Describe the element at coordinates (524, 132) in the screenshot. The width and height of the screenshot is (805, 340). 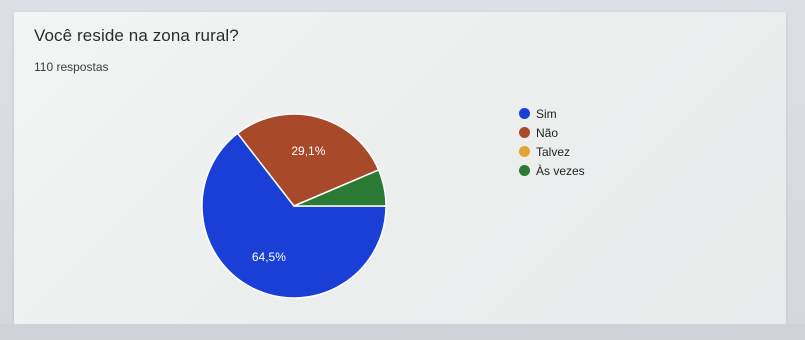
I see `legend-swatch-nao` at that location.